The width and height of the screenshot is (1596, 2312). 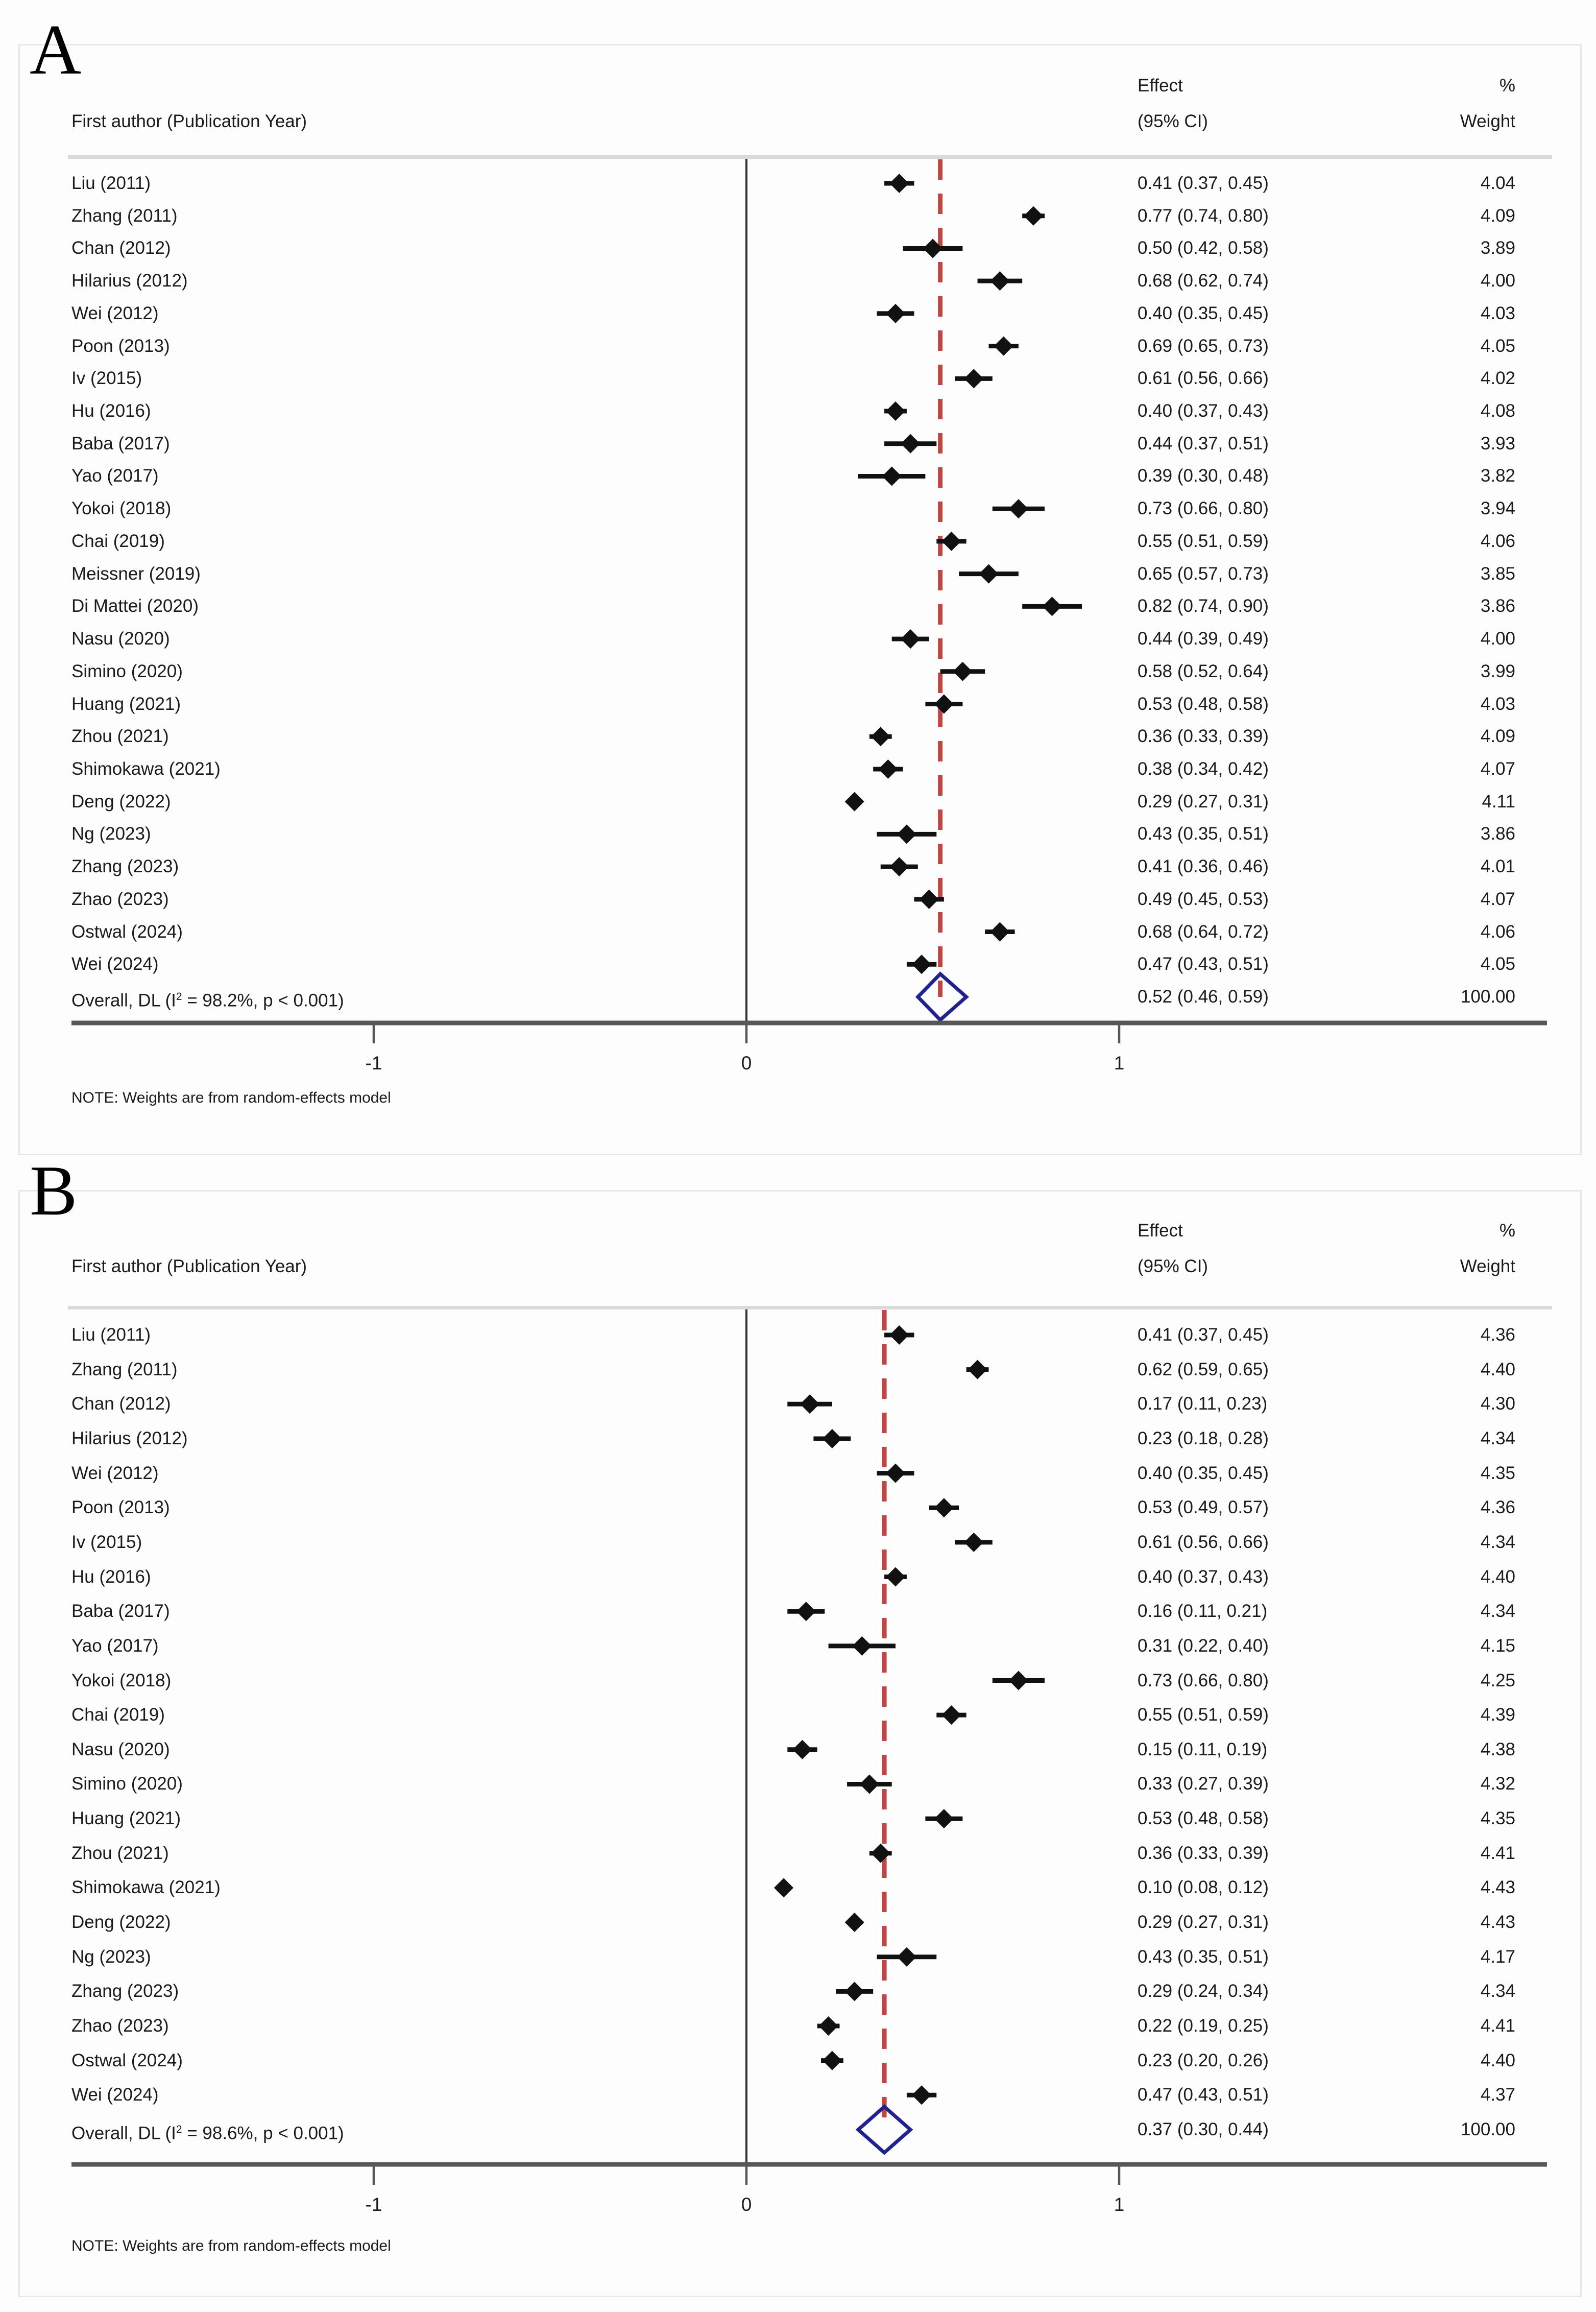 What do you see at coordinates (1497, 1887) in the screenshot?
I see `weight-value: 4.43` at bounding box center [1497, 1887].